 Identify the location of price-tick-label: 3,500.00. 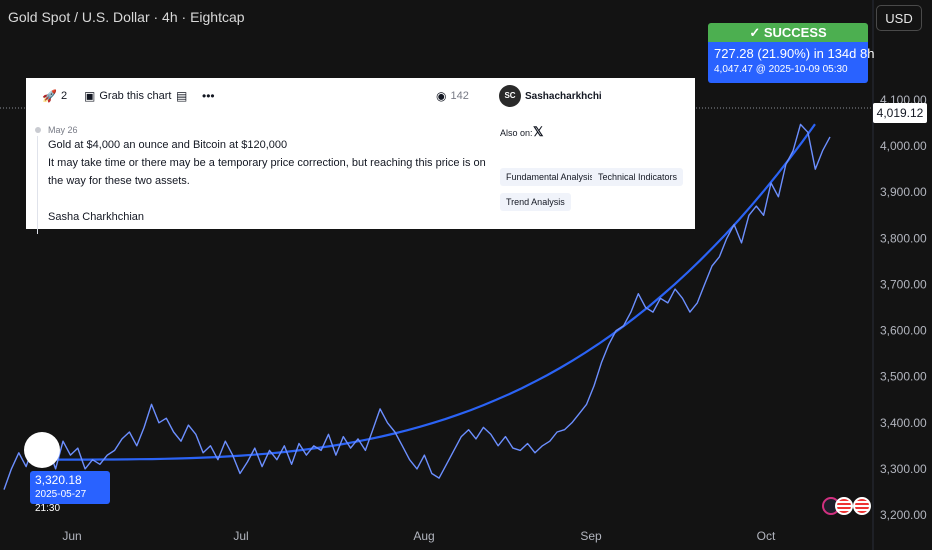
(903, 377).